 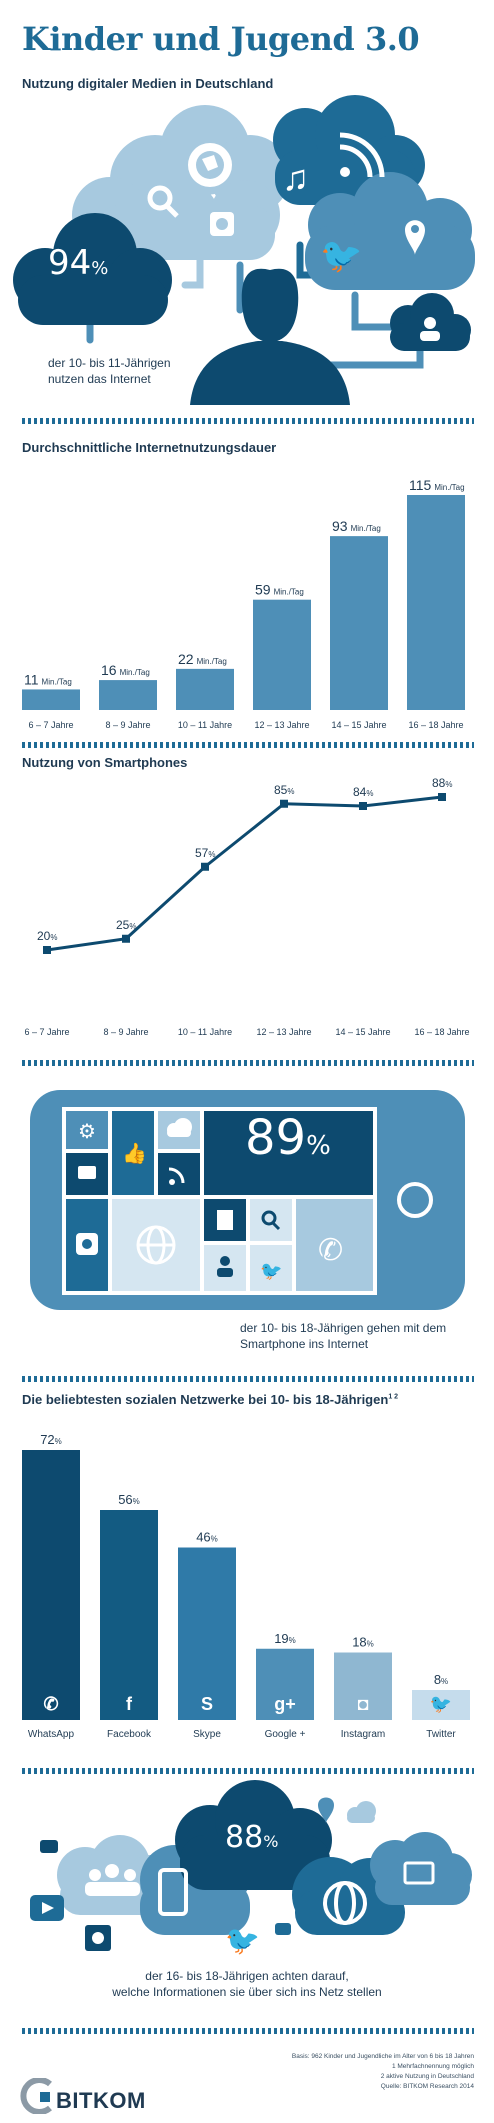 I want to click on footnote-2: 2 aktive Nutzung in Deutschland, so click(x=427, y=2076).